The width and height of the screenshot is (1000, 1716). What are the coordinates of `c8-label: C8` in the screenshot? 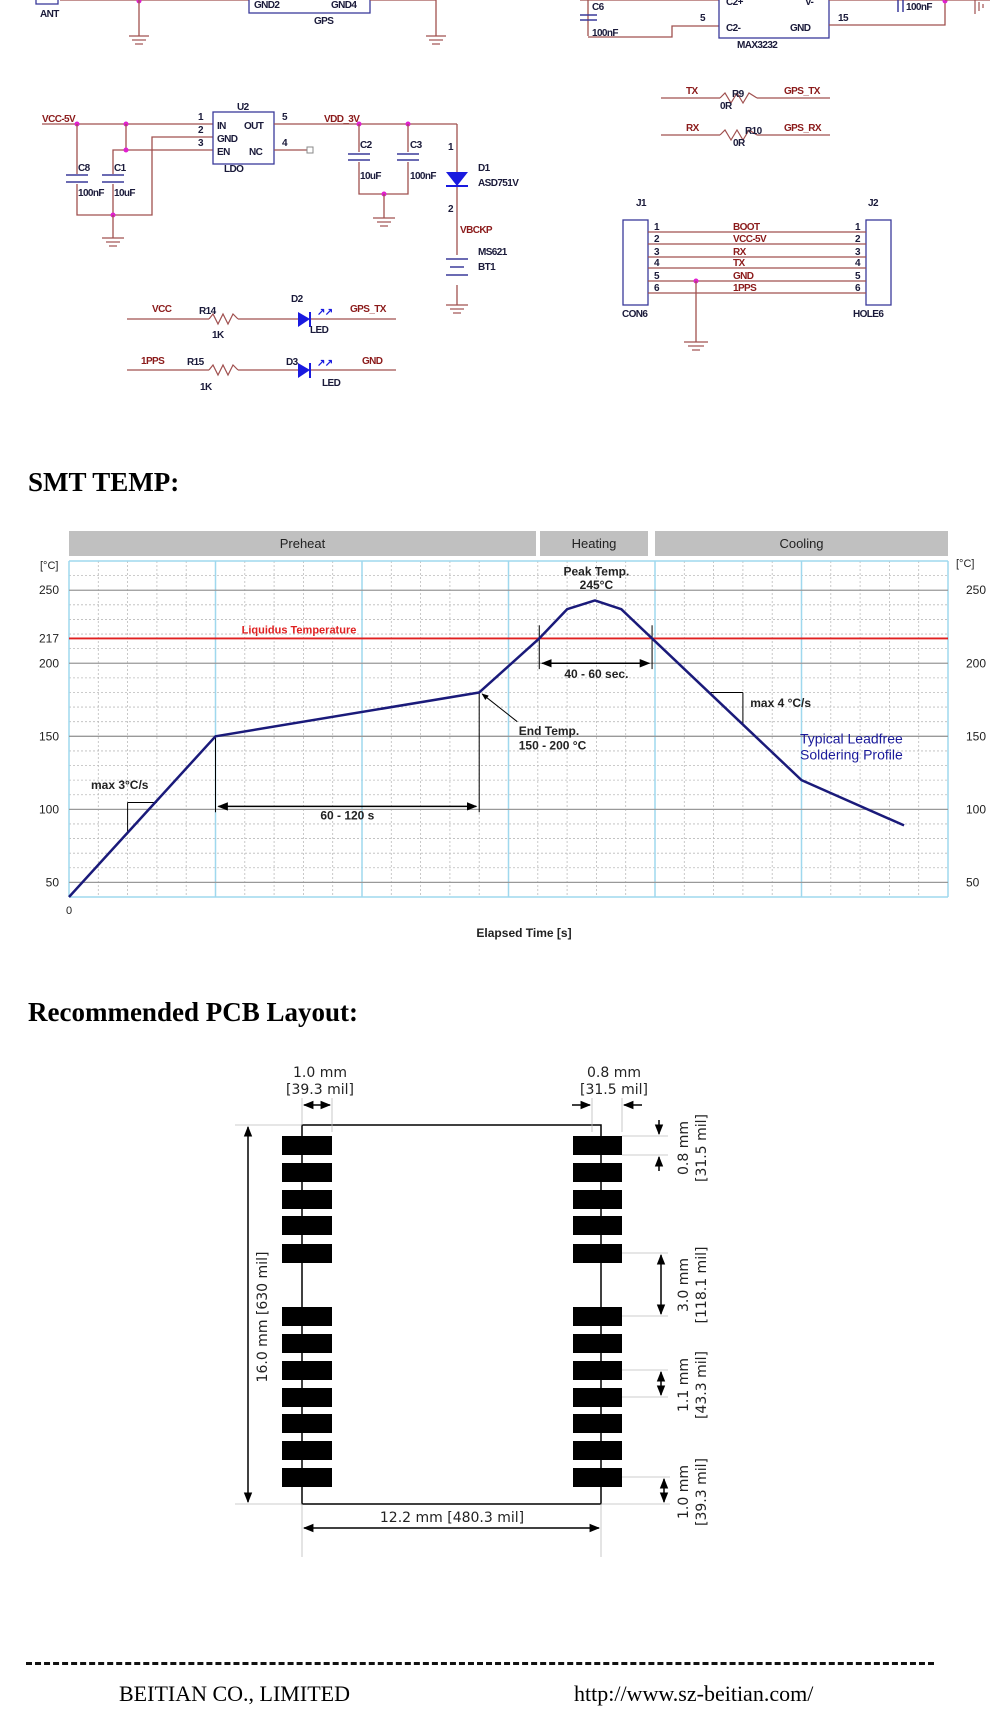 It's located at (84, 168).